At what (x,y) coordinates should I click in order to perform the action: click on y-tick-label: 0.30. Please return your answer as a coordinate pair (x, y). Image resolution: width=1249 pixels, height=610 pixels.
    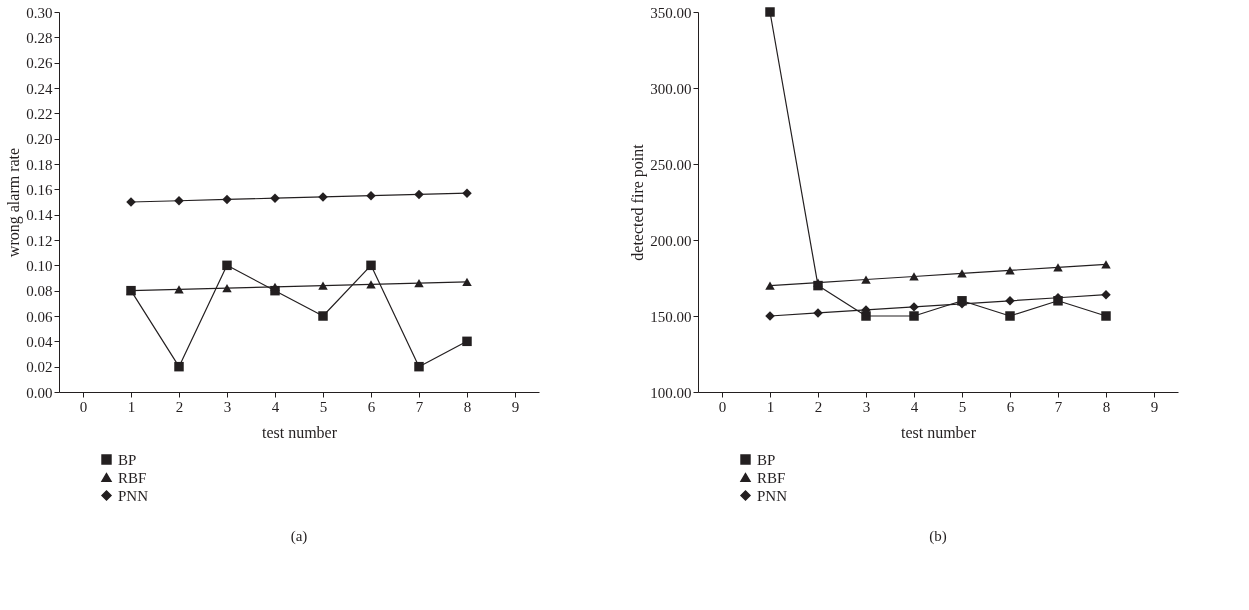
    Looking at the image, I should click on (39, 12).